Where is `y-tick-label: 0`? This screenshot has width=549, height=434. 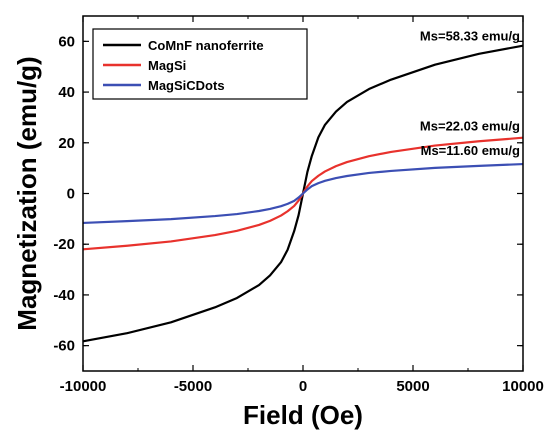 y-tick-label: 0 is located at coordinates (71, 194).